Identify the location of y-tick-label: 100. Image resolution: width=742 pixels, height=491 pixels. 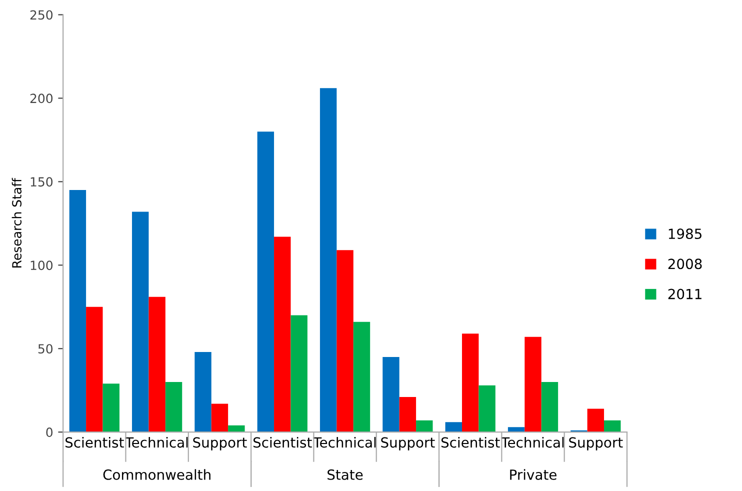
(41, 265).